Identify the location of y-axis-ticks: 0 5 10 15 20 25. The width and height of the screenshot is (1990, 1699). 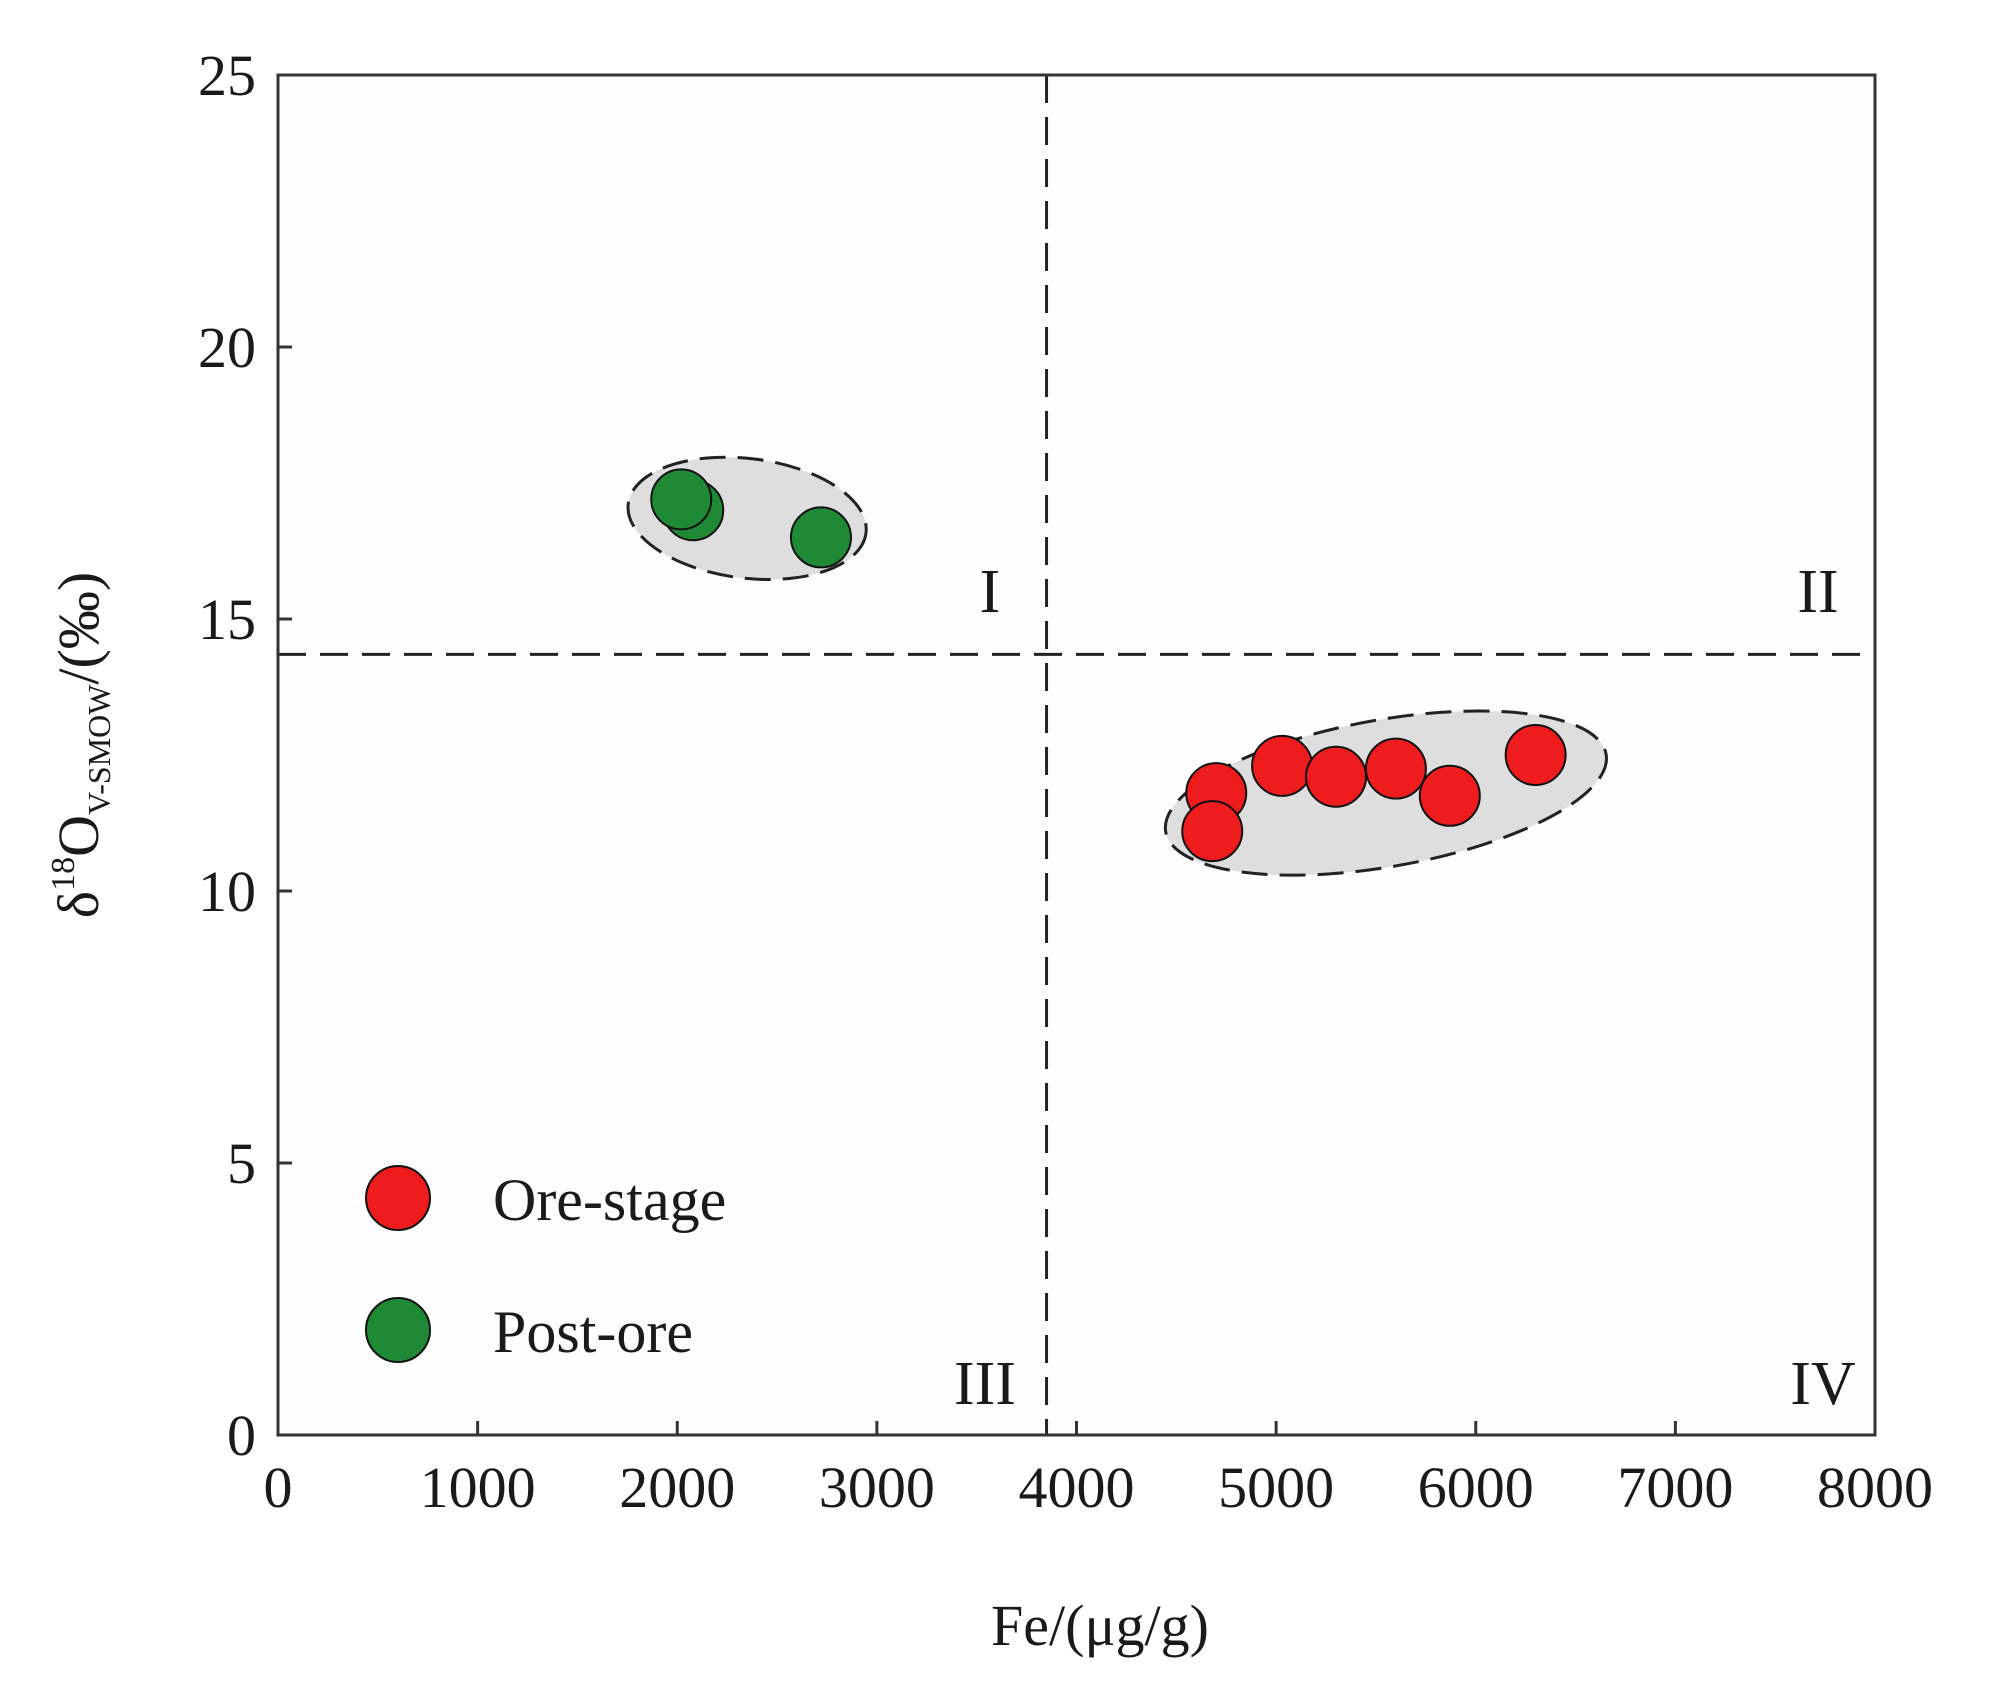
(245, 755).